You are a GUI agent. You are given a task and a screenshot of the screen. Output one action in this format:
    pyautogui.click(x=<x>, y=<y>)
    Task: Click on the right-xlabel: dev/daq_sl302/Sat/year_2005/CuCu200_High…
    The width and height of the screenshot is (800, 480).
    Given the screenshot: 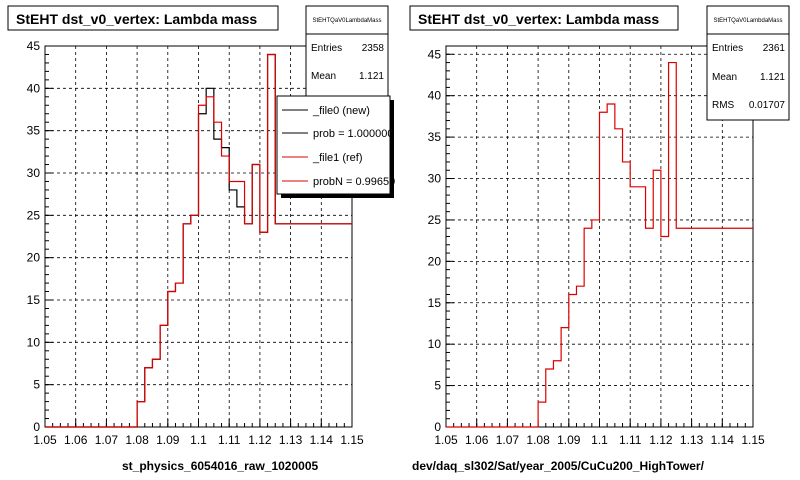 What is the action you would take?
    pyautogui.click(x=558, y=466)
    